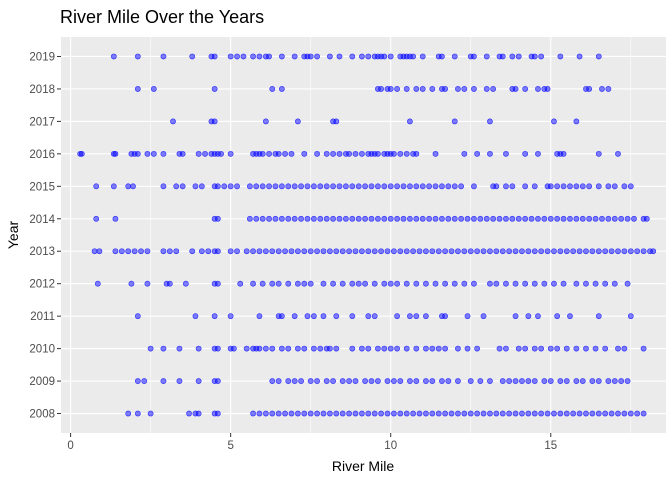 The height and width of the screenshot is (480, 672). What do you see at coordinates (390, 446) in the screenshot?
I see `x-tick-label: 10` at bounding box center [390, 446].